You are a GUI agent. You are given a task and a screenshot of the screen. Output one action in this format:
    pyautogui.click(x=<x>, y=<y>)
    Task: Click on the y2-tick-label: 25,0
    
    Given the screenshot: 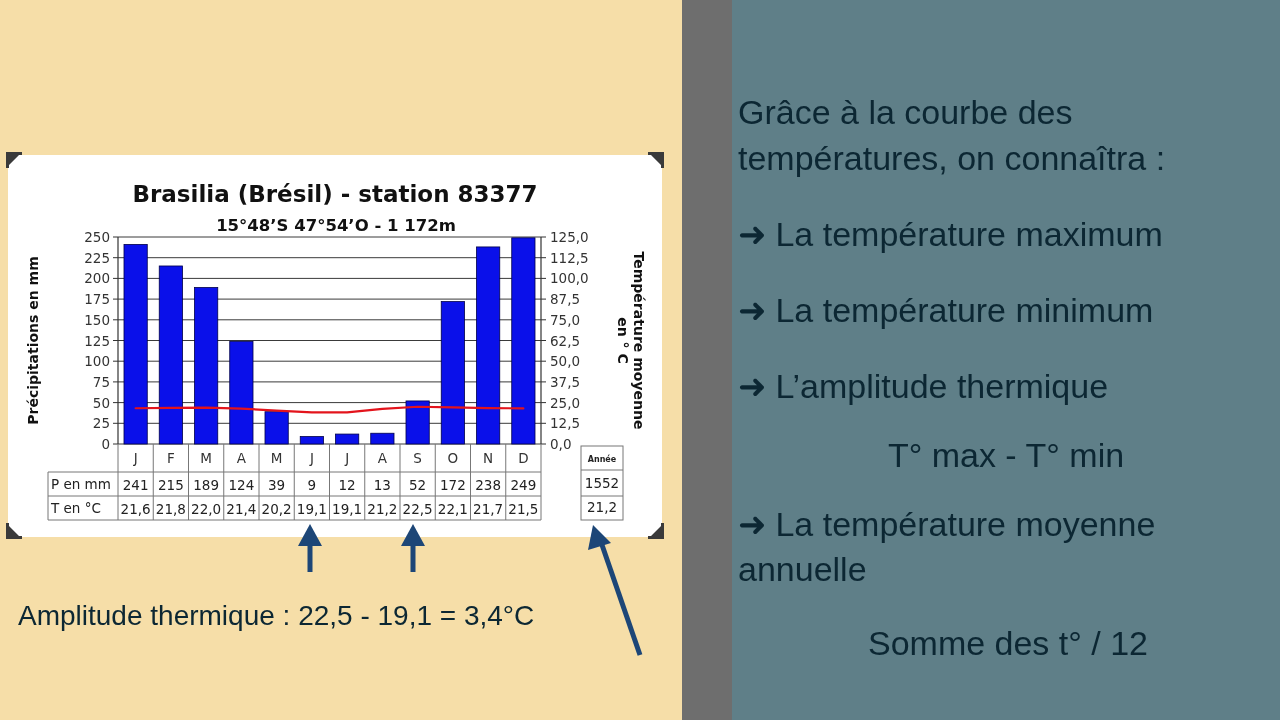 What is the action you would take?
    pyautogui.click(x=565, y=402)
    